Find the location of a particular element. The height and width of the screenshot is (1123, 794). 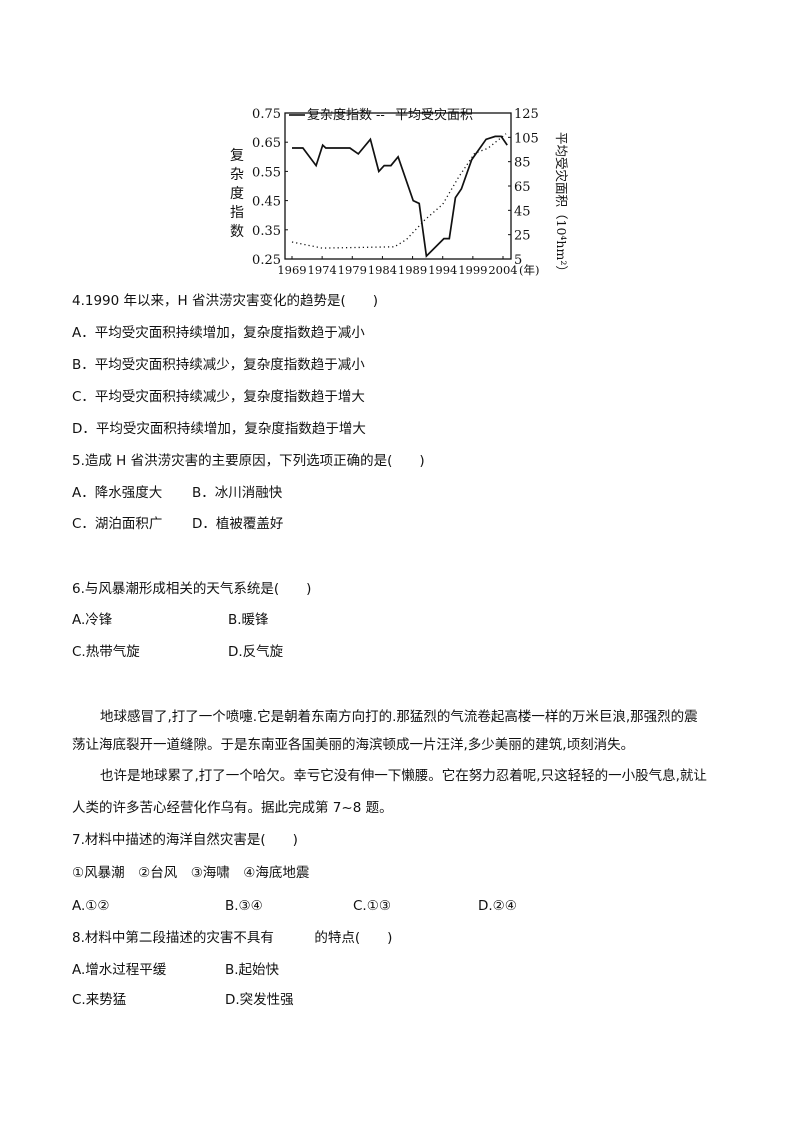

x-tick-label: 1999 is located at coordinates (472, 270).